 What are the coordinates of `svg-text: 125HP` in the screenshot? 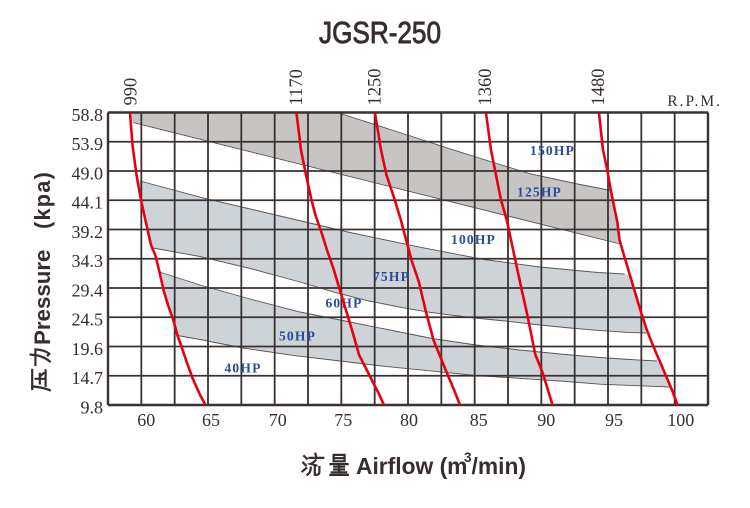 It's located at (539, 192).